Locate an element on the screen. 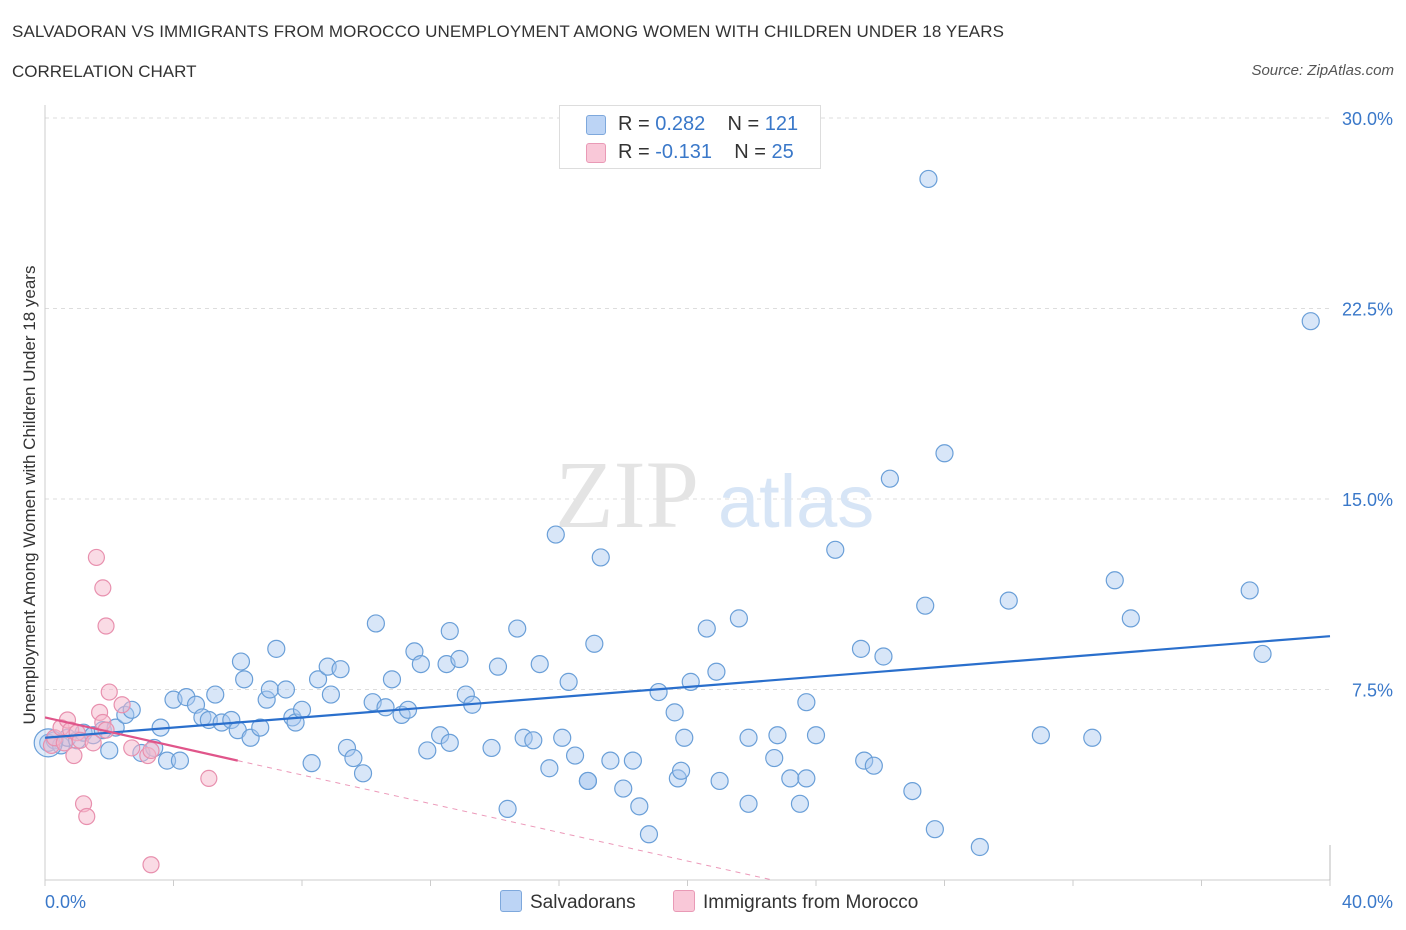  y-tick-label: 30.0% is located at coordinates (1367, 119).